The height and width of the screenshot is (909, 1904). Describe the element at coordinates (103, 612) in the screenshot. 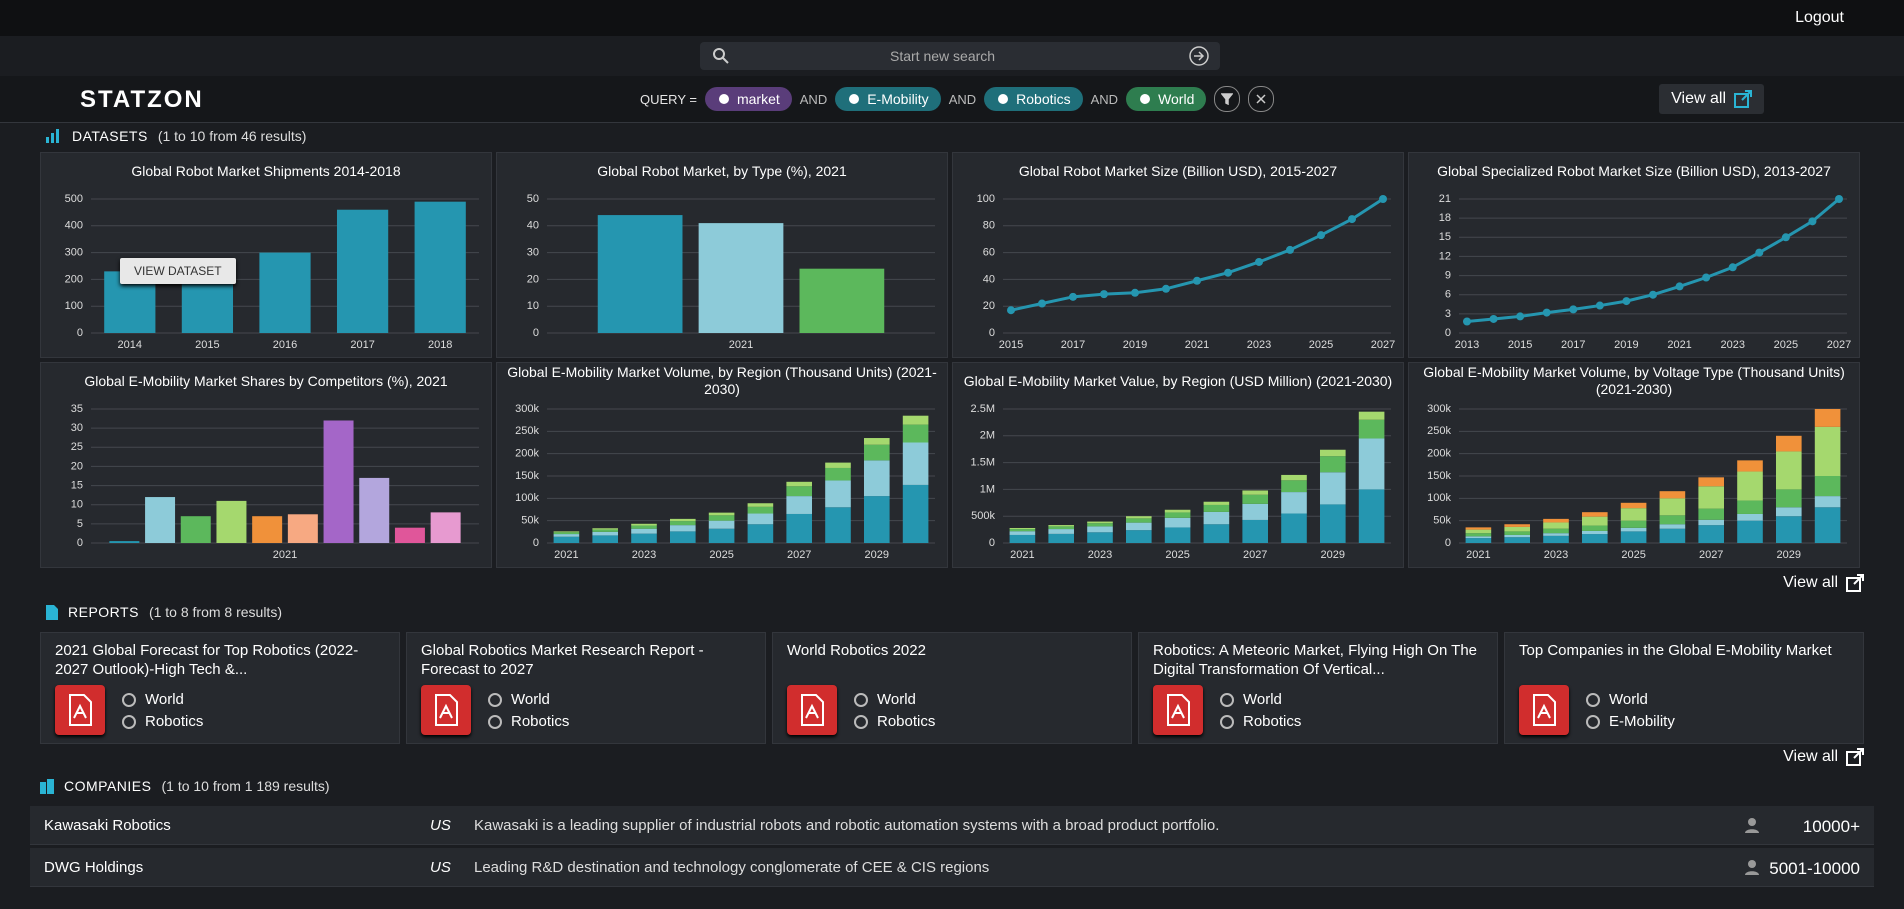

I see `section-title: REPORTS` at that location.